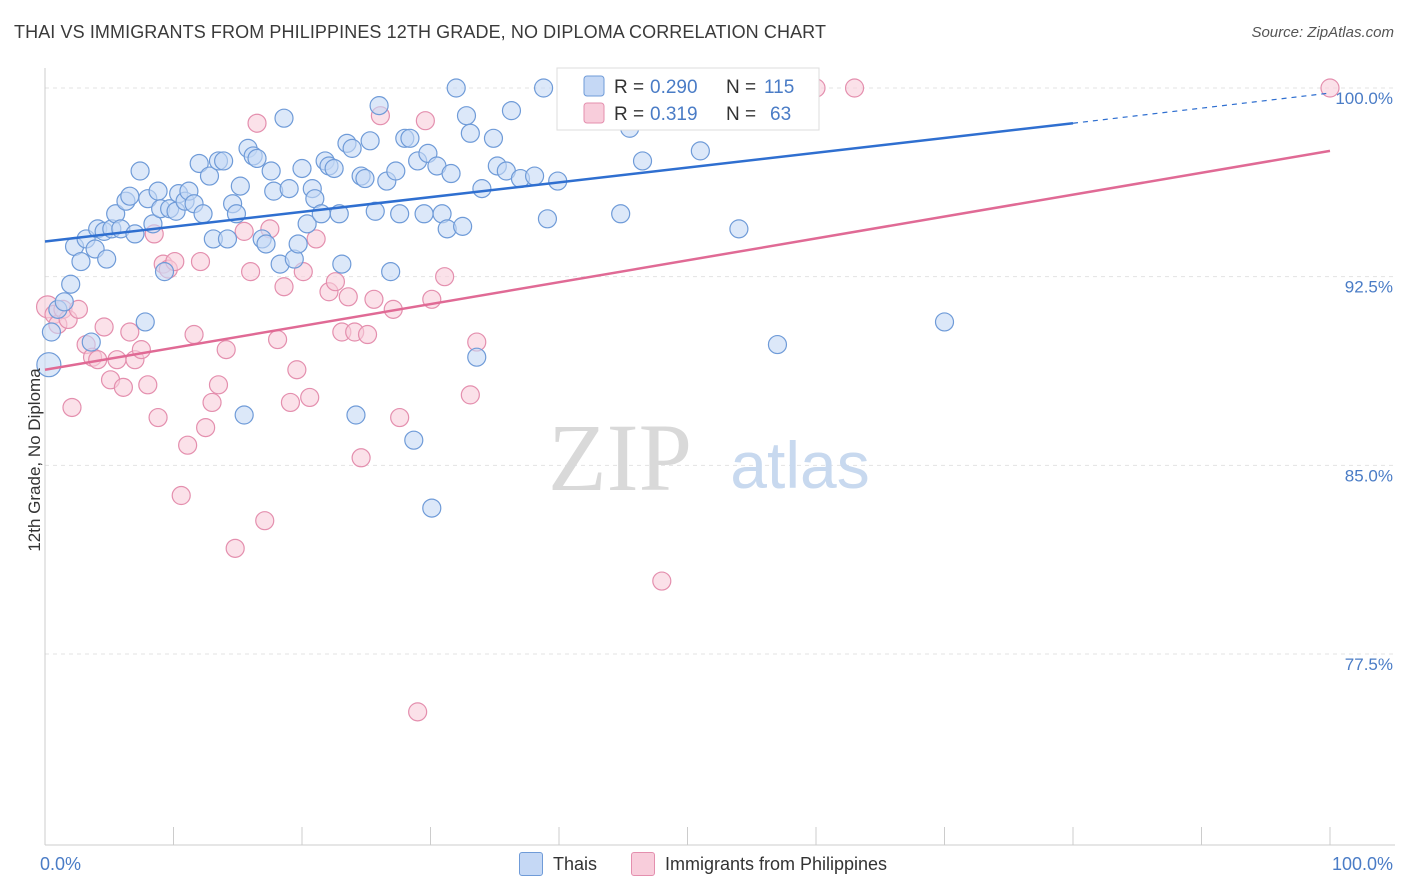  What do you see at coordinates (1364, 98) in the screenshot?
I see `y-tick-label-0: 100.0%` at bounding box center [1364, 98].